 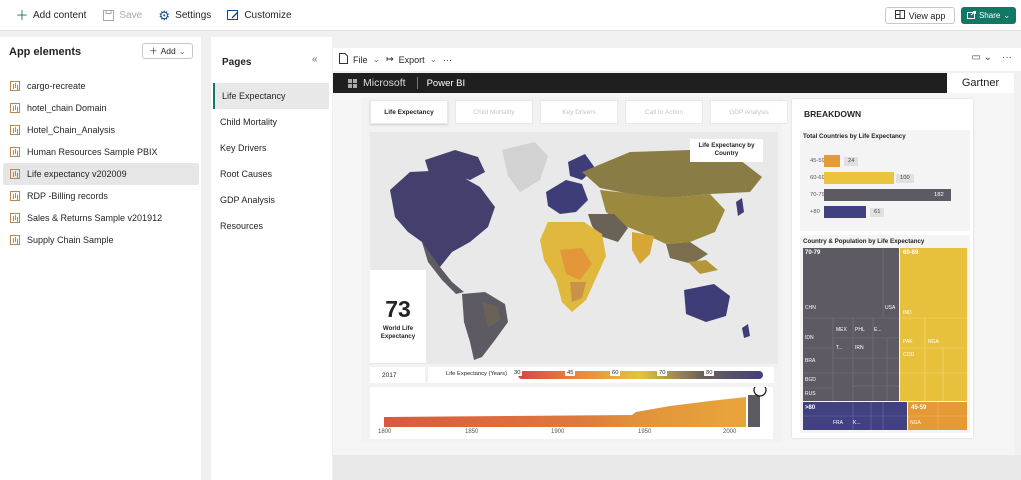 I want to click on bar-row: 45-59 24, so click(x=885, y=161).